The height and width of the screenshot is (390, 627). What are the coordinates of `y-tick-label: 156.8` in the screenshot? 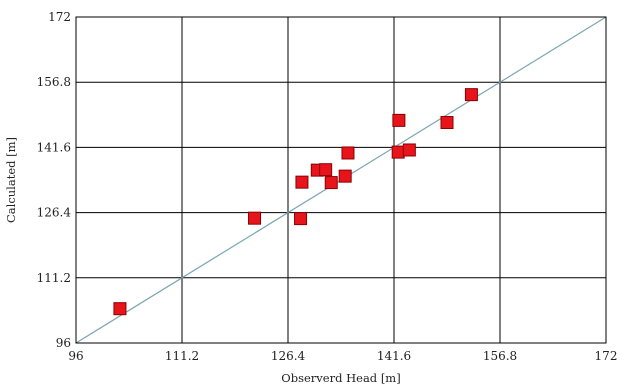 It's located at (54, 82).